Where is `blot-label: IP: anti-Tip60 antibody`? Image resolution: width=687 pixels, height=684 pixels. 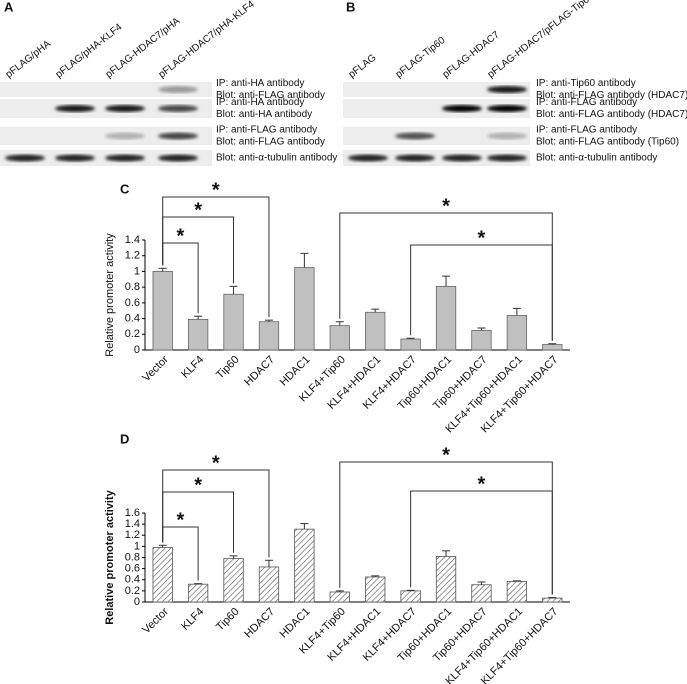
blot-label: IP: anti-Tip60 antibody is located at coordinates (586, 83).